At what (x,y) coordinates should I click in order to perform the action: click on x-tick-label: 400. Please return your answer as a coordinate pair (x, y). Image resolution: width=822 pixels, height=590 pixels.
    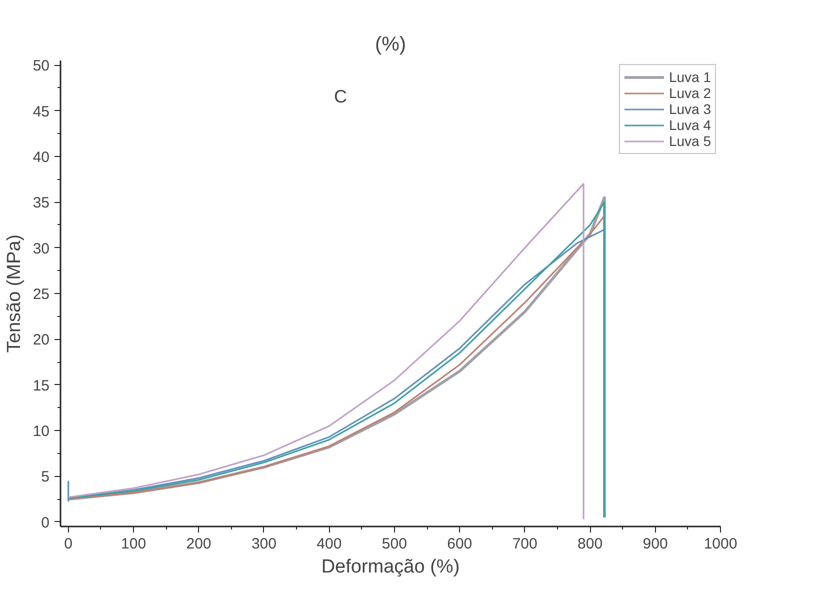
    Looking at the image, I should click on (329, 544).